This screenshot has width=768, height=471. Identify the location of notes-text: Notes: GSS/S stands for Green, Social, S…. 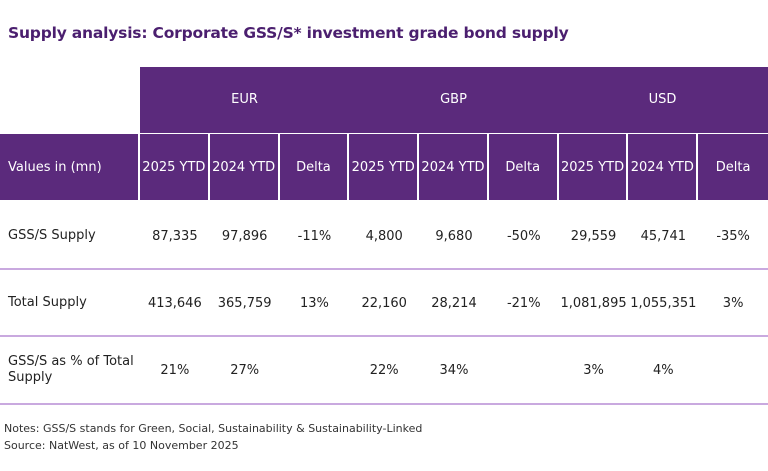
(213, 428).